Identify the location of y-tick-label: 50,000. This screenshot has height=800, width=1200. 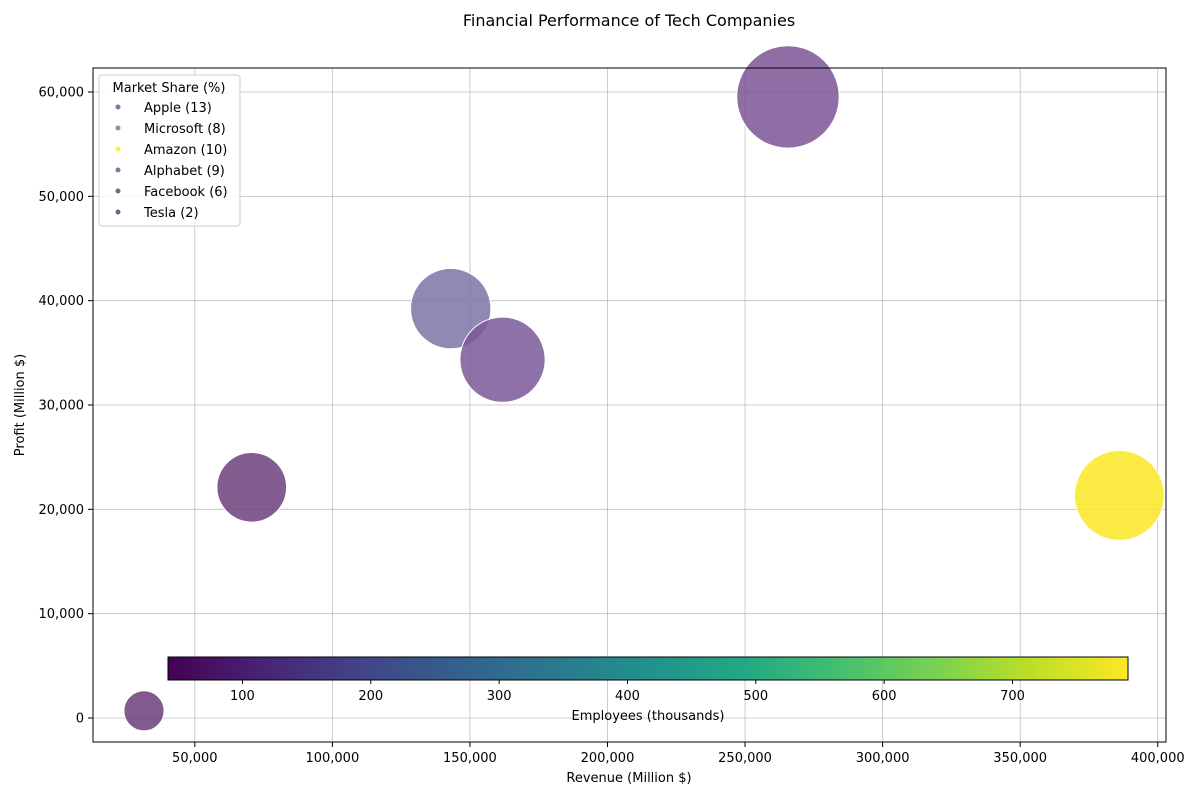
(62, 197).